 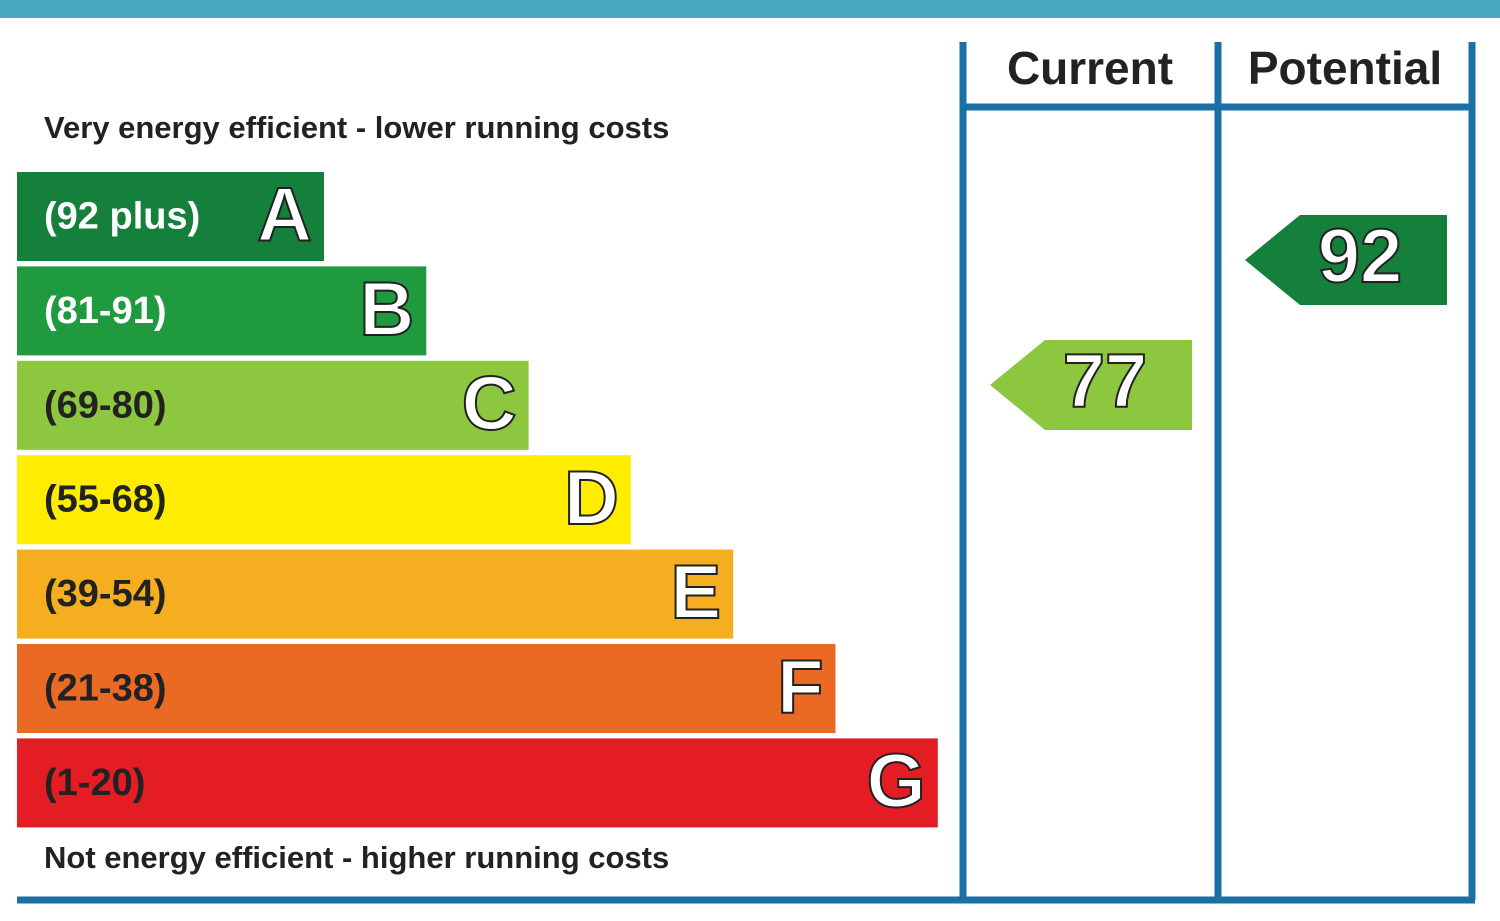 I want to click on band-range: (69-80), so click(x=105, y=405).